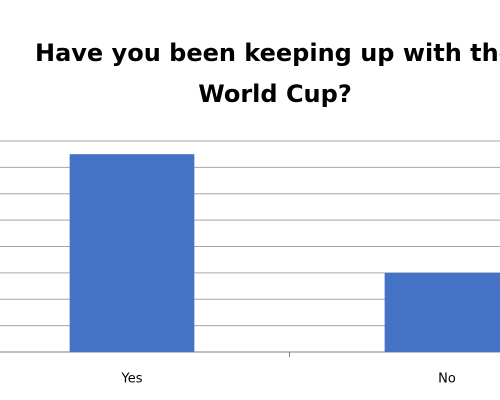 The image size is (500, 400). What do you see at coordinates (267, 53) in the screenshot?
I see `chart-title: Have you been keeping up with the` at bounding box center [267, 53].